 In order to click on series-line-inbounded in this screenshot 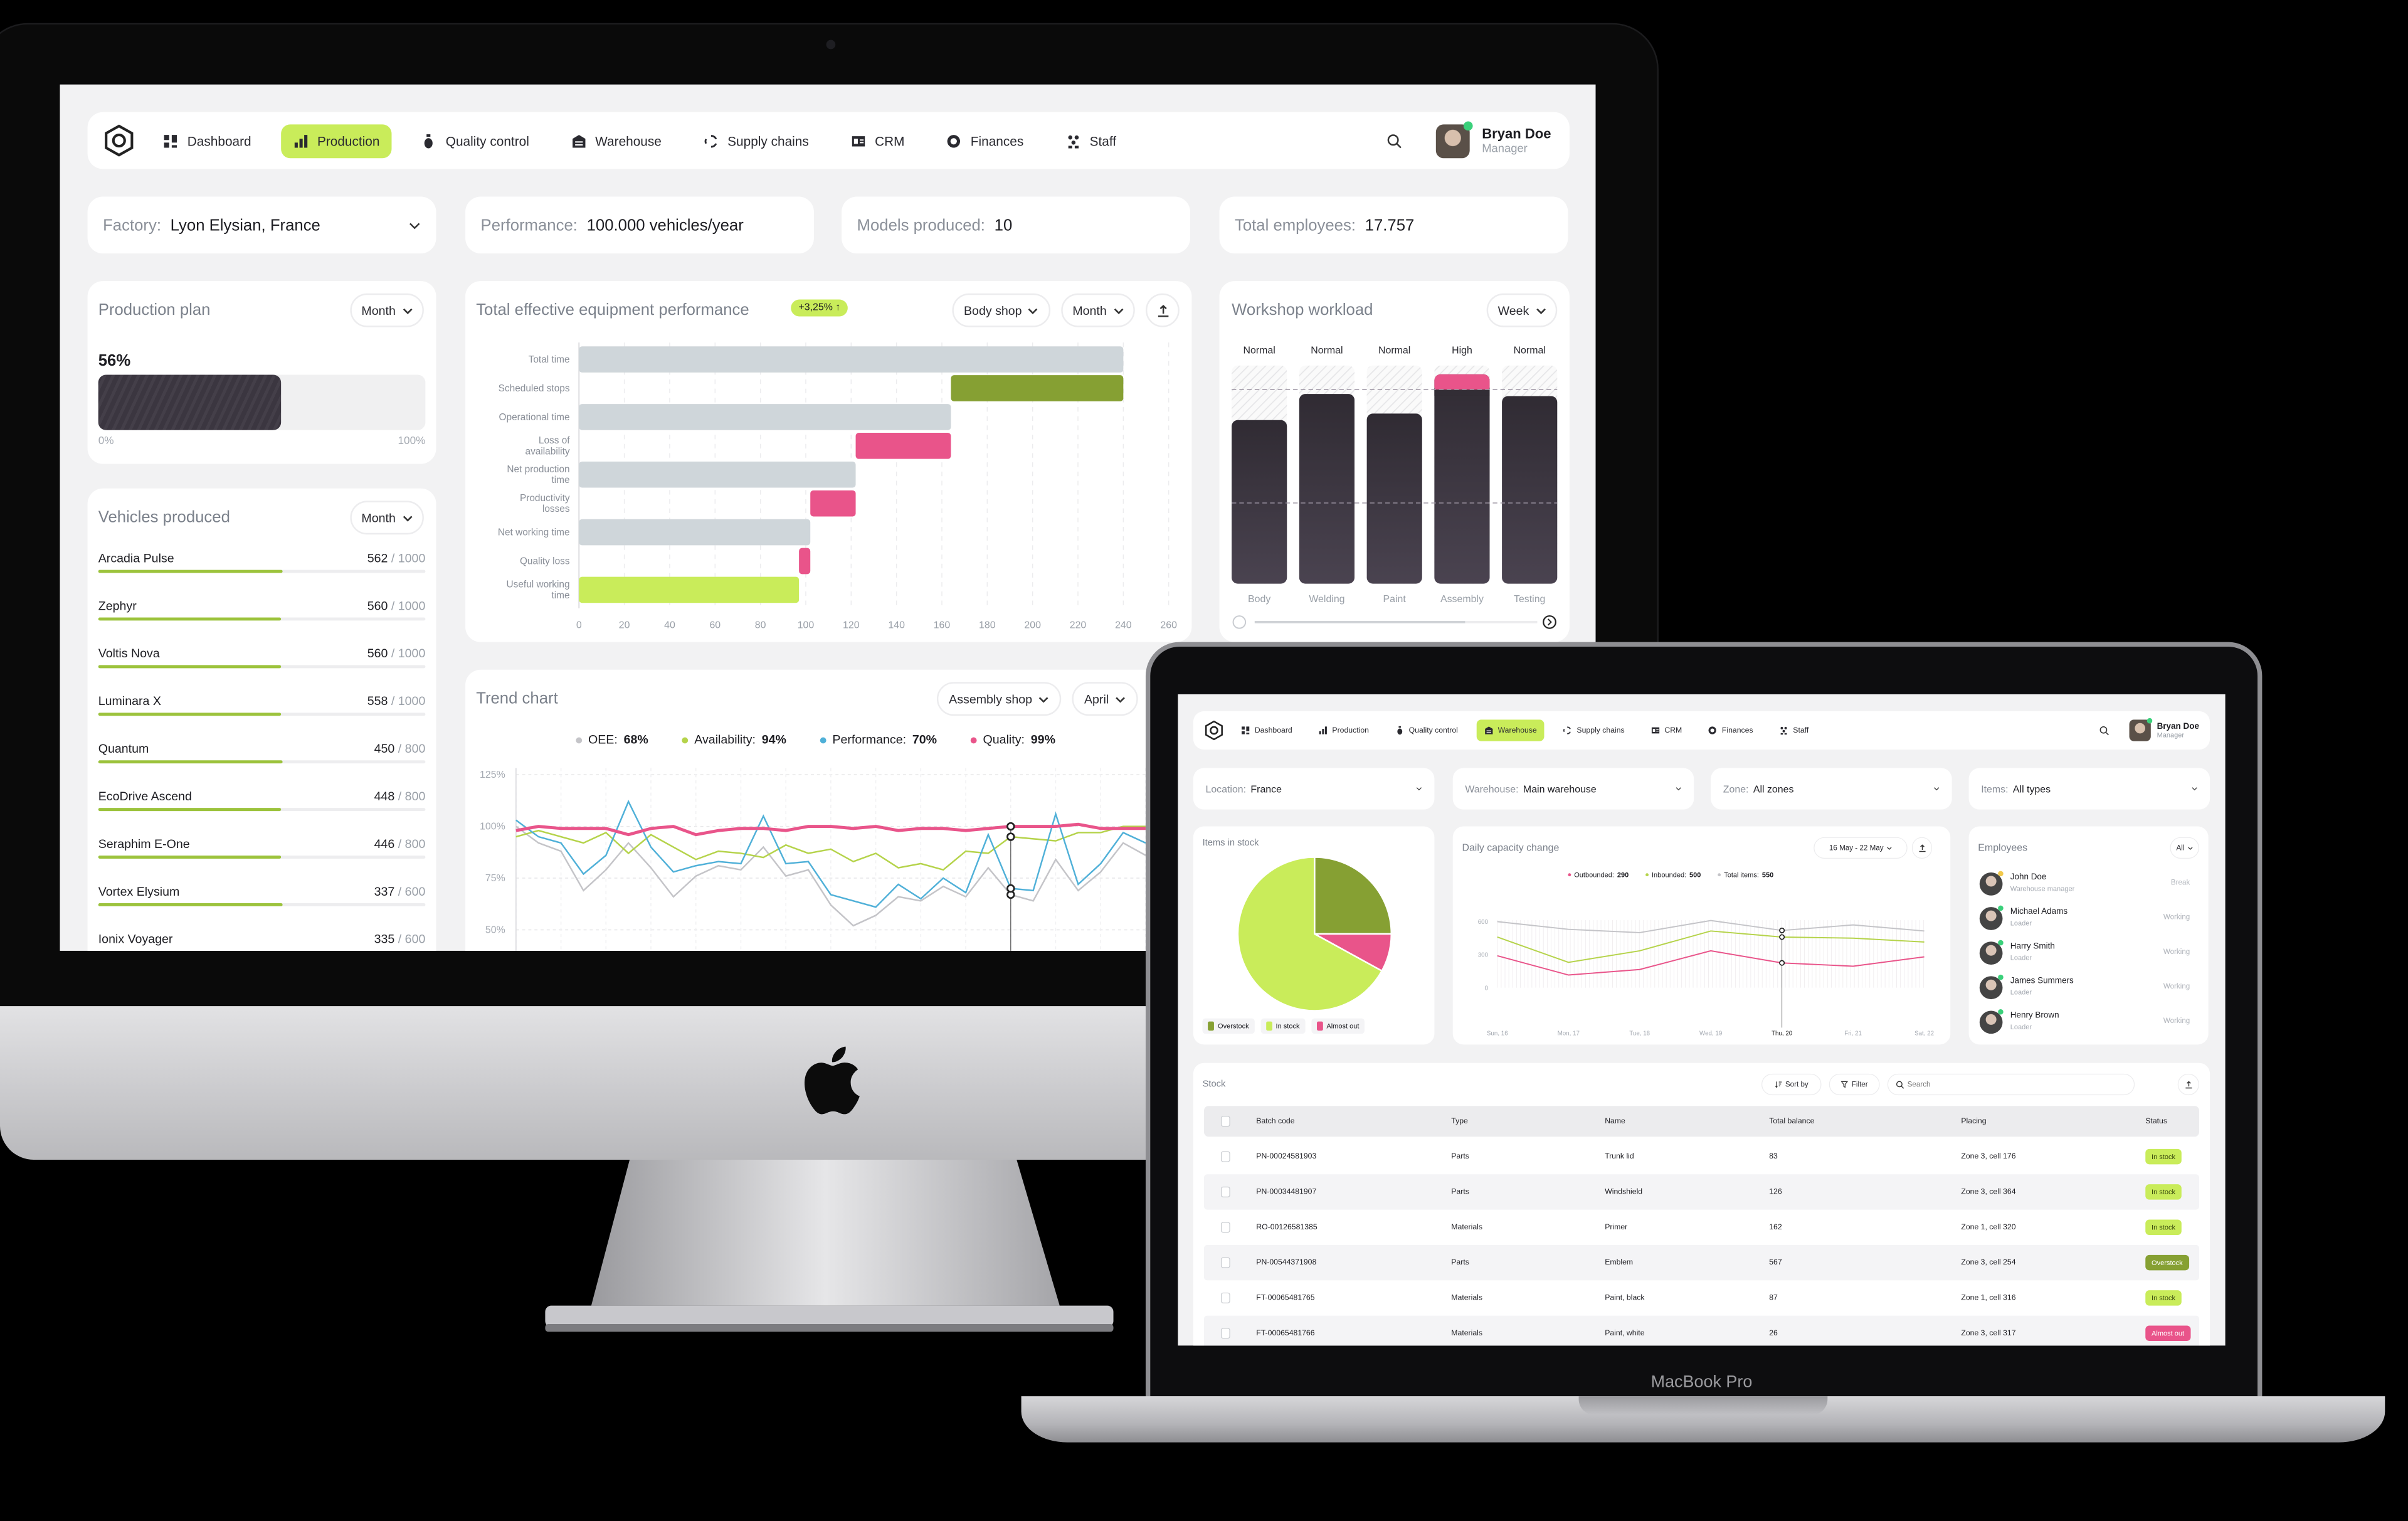, I will do `click(1711, 946)`.